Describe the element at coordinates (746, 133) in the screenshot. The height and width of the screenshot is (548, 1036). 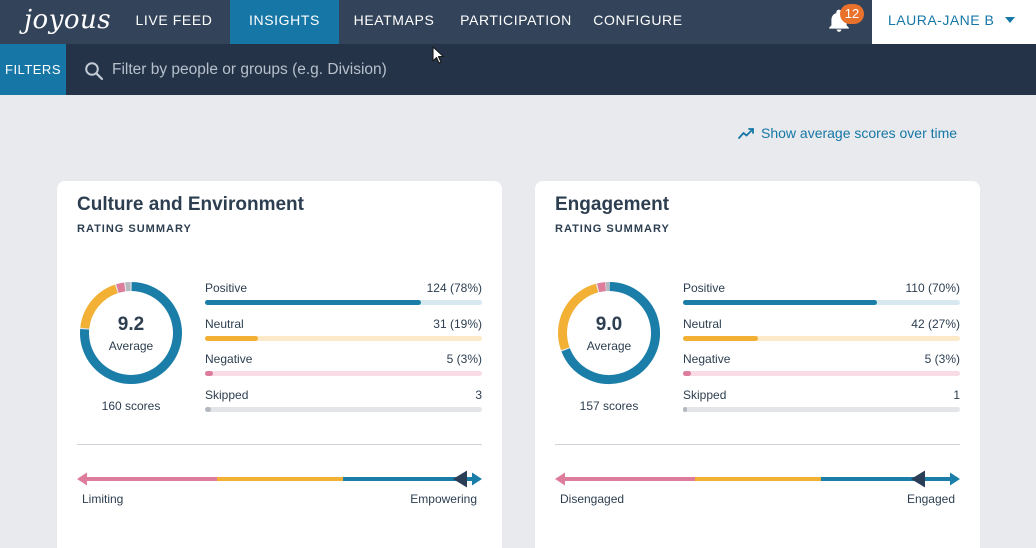
I see `trend-line-icon` at that location.